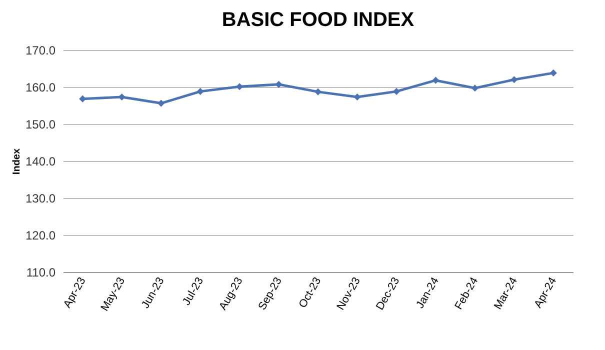 The image size is (605, 350). Describe the element at coordinates (40, 87) in the screenshot. I see `y-tick-label: 160.0` at that location.